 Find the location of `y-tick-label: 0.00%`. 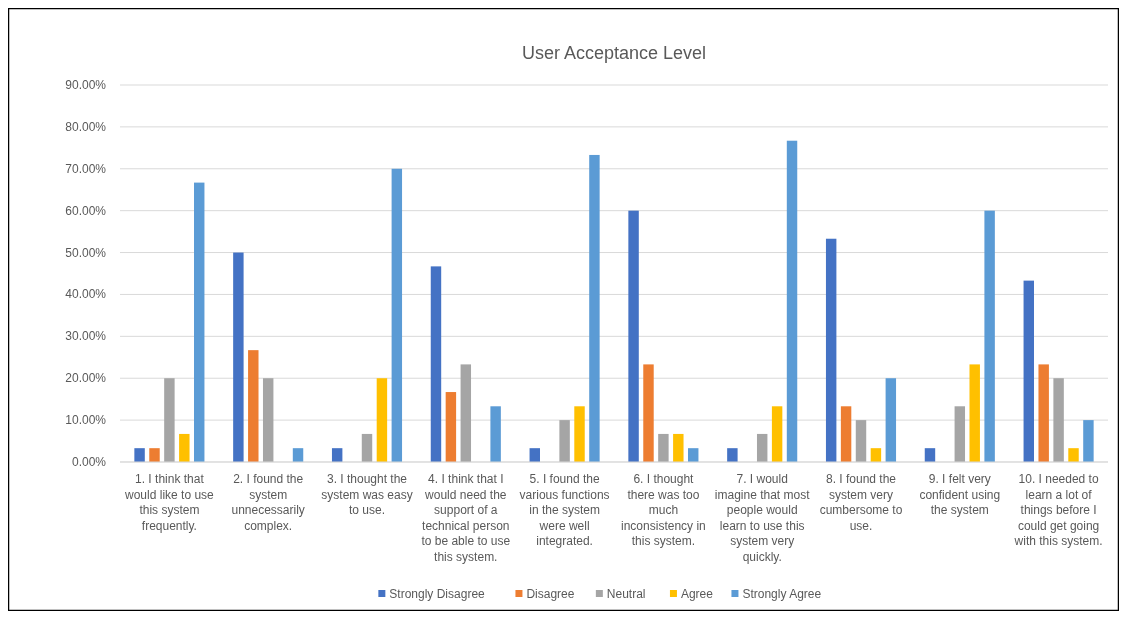

y-tick-label: 0.00% is located at coordinates (89, 462).